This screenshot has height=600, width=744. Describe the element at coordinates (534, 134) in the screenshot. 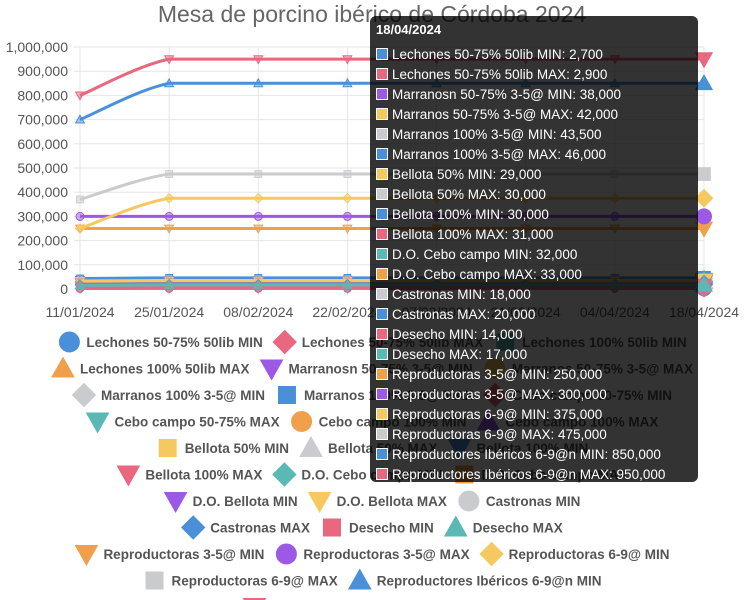

I see `tooltip-row: Marranos 100% 3-5@ MIN: 43,500` at that location.